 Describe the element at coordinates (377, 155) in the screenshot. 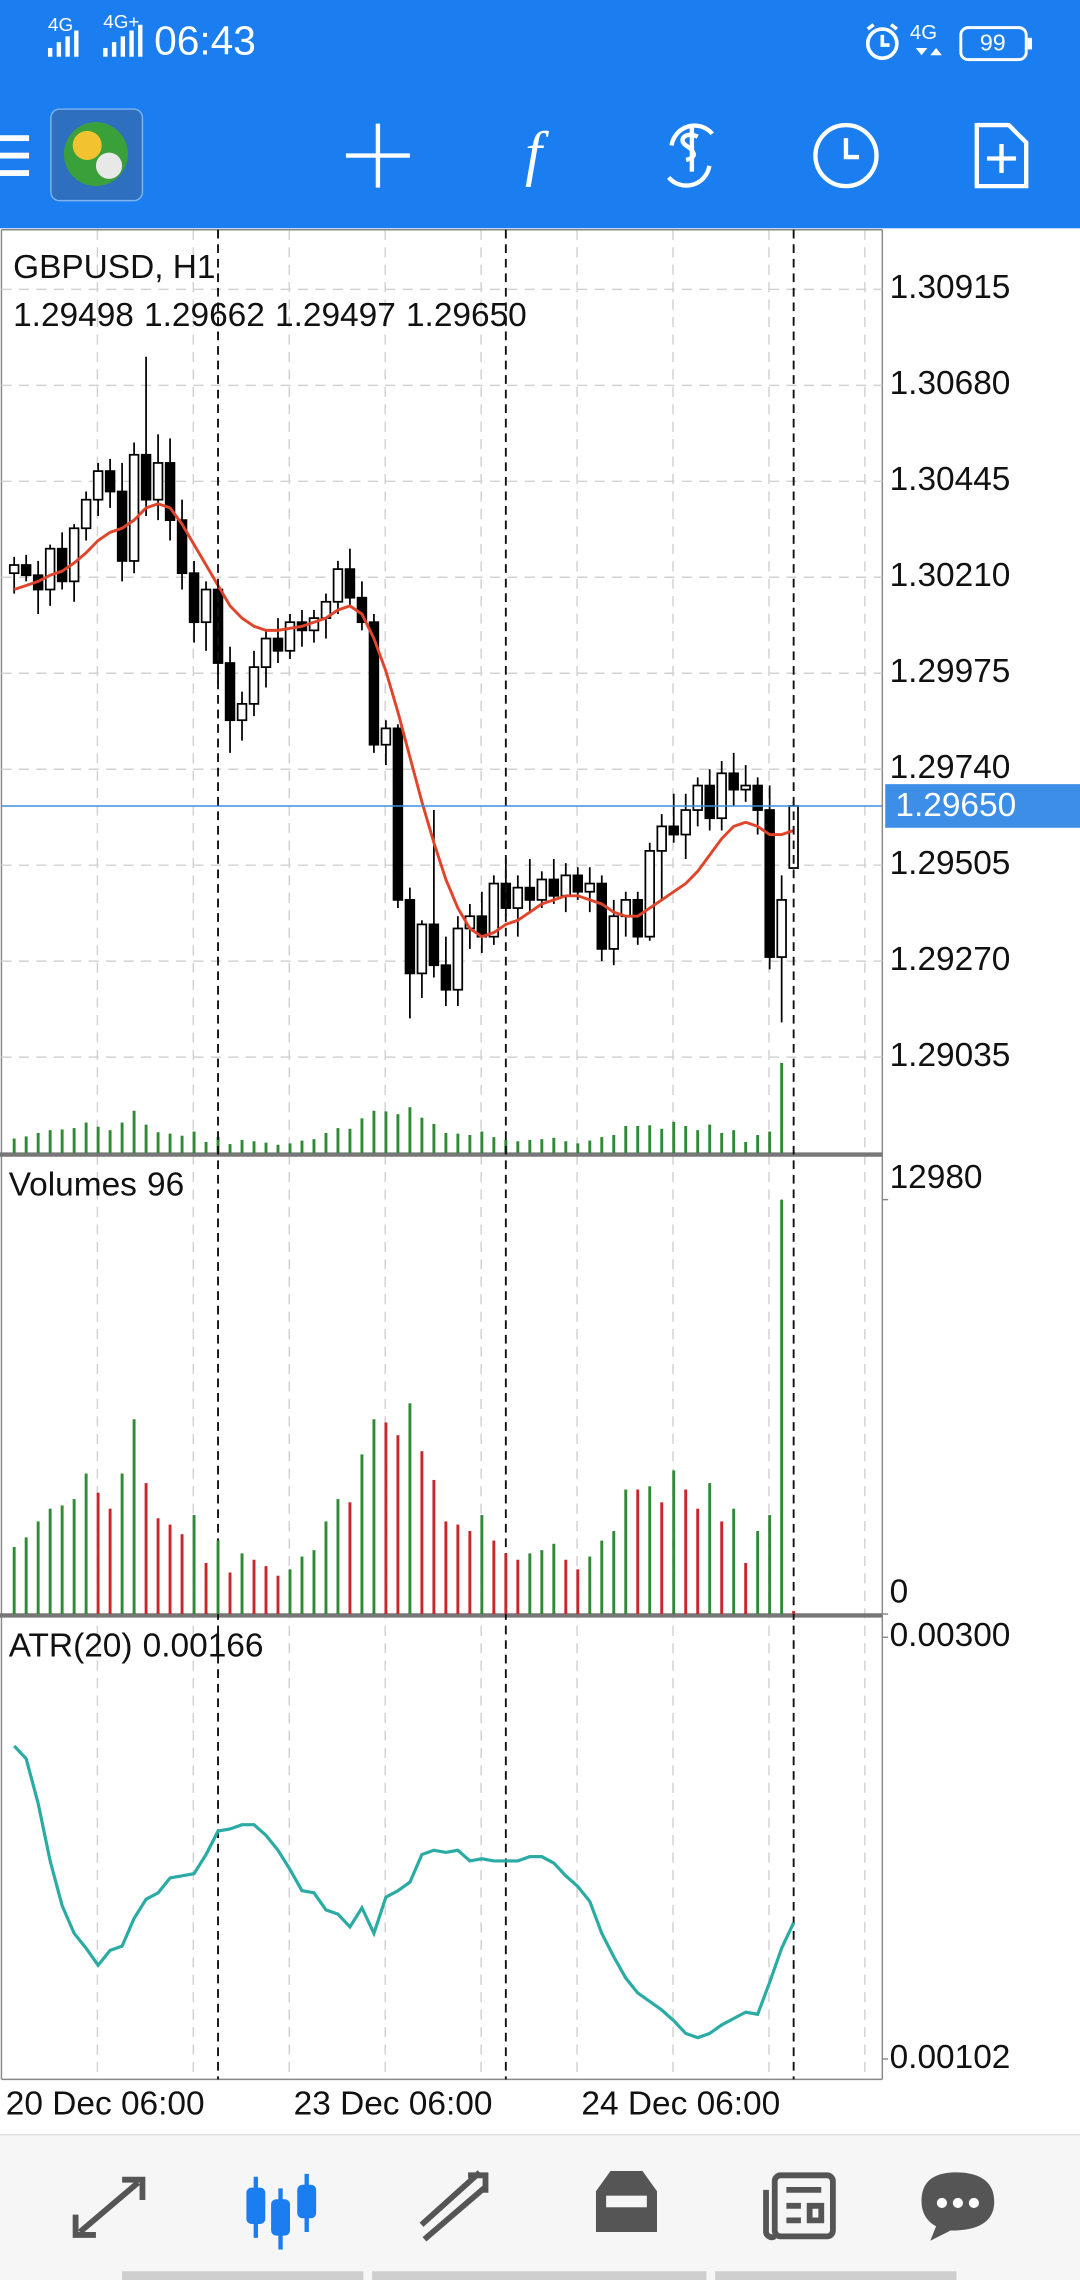

I see `crosshair-button` at that location.